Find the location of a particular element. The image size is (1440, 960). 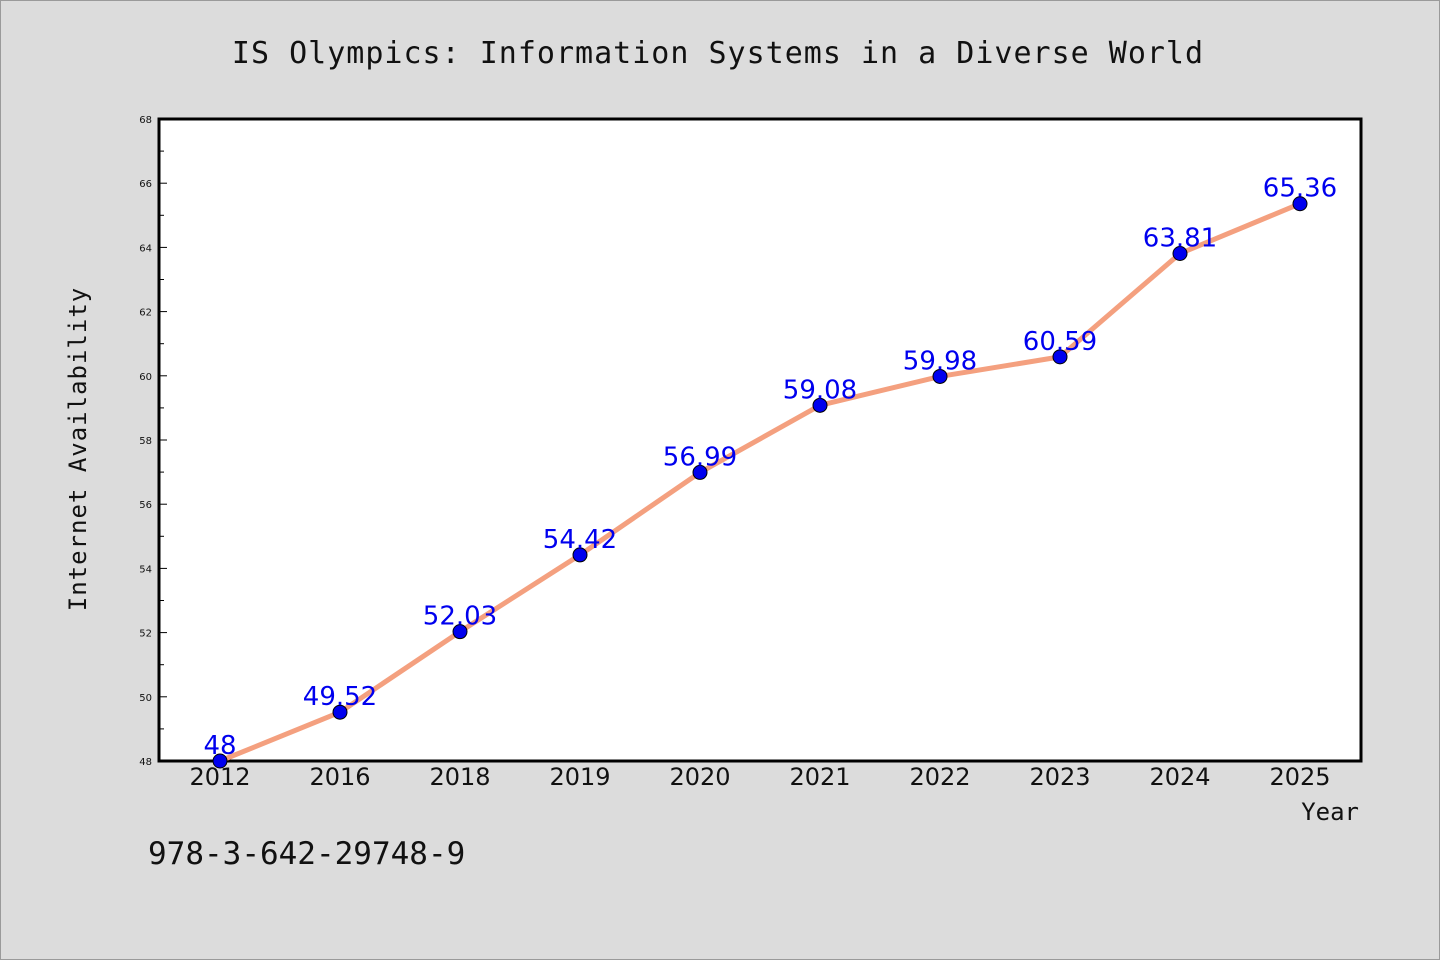

x-axis-label: Year is located at coordinates (1330, 812).